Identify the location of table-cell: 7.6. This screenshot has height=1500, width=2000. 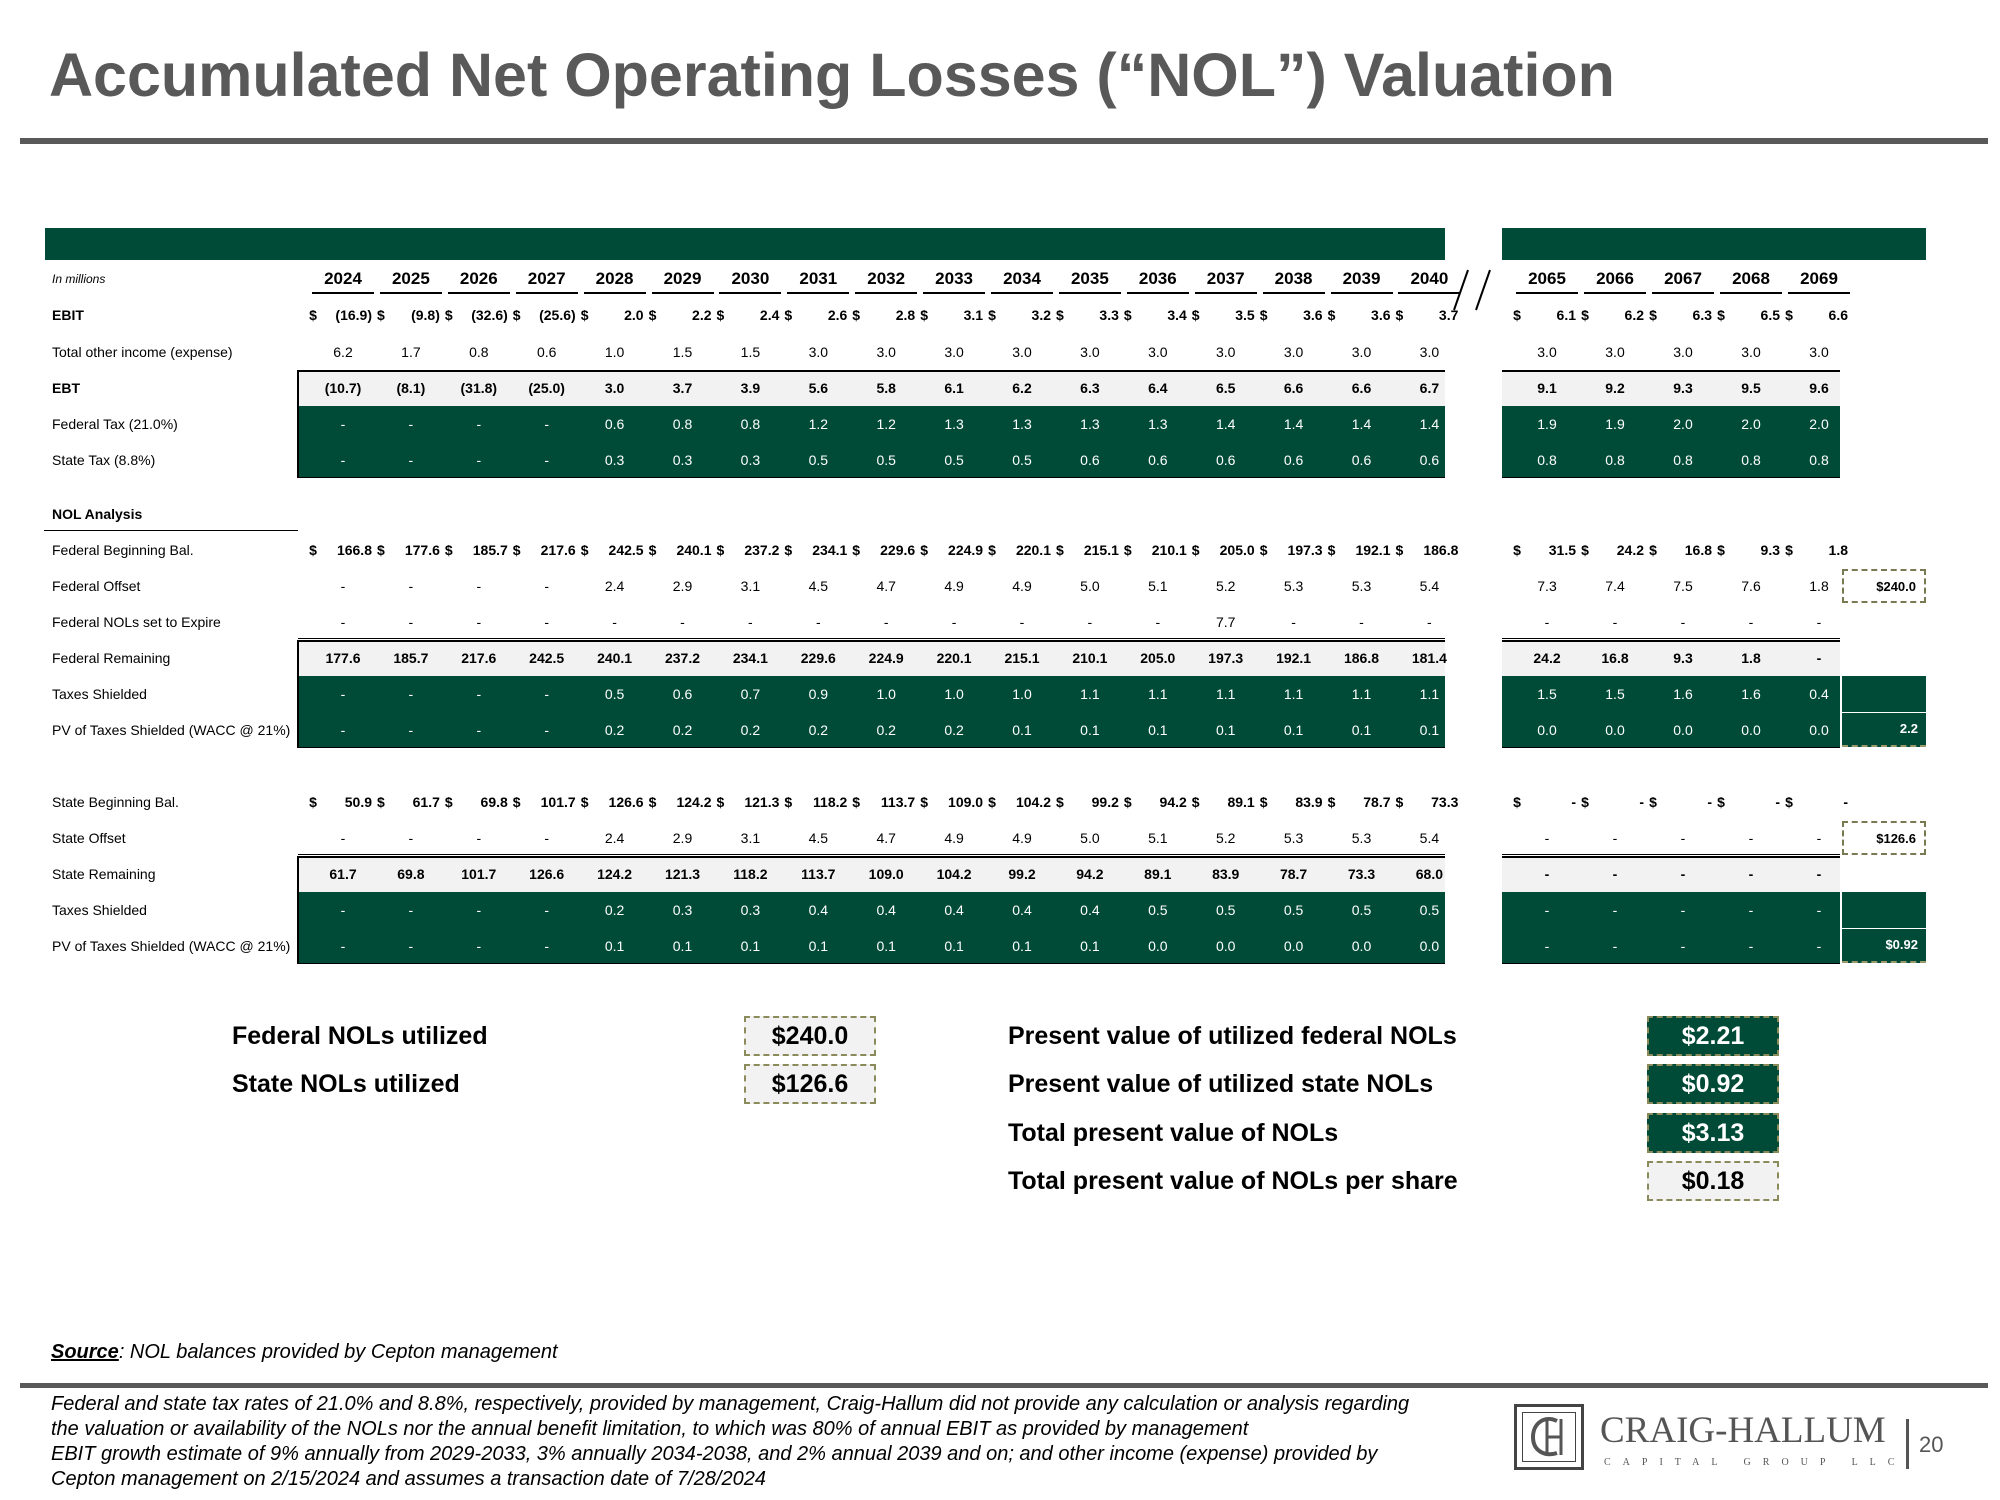
(1751, 586).